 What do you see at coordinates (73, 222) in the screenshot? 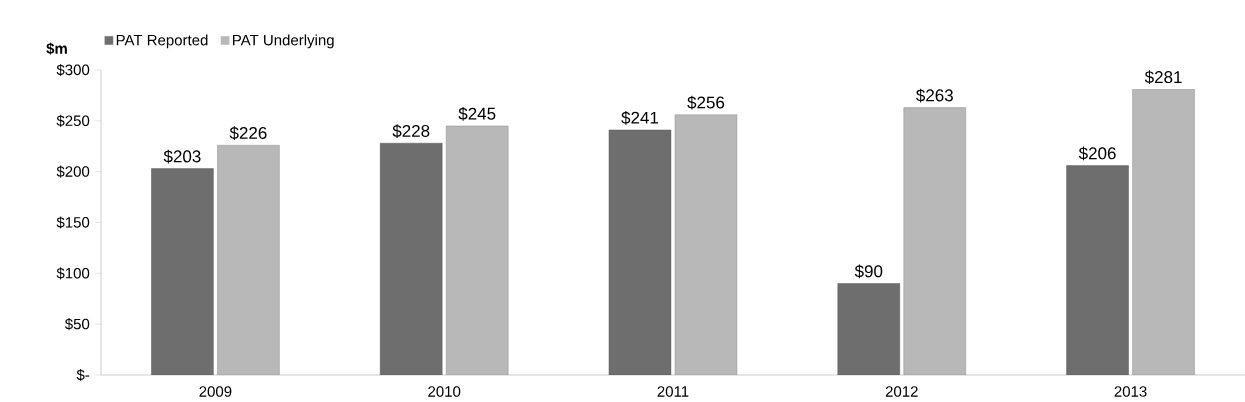
I see `y-tick-label: $150` at bounding box center [73, 222].